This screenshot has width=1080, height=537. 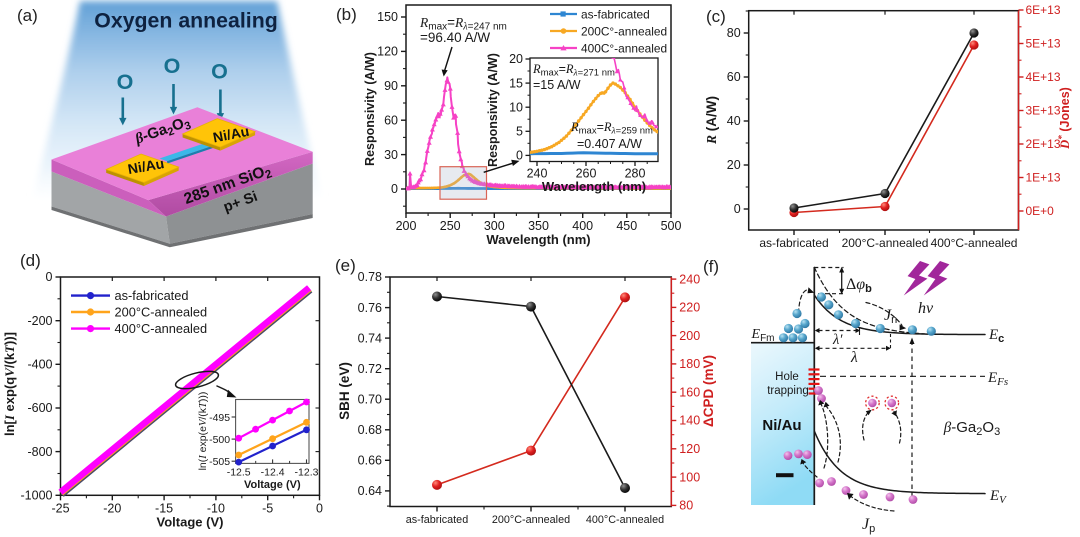 What do you see at coordinates (370, 399) in the screenshot?
I see `svg-text: 0.70` at bounding box center [370, 399].